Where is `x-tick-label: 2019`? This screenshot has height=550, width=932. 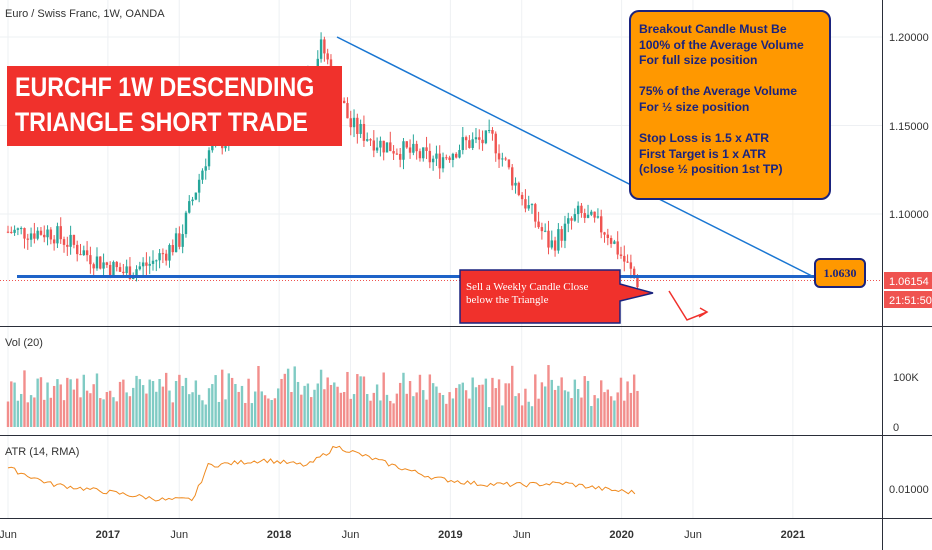 x-tick-label: 2019 is located at coordinates (450, 535).